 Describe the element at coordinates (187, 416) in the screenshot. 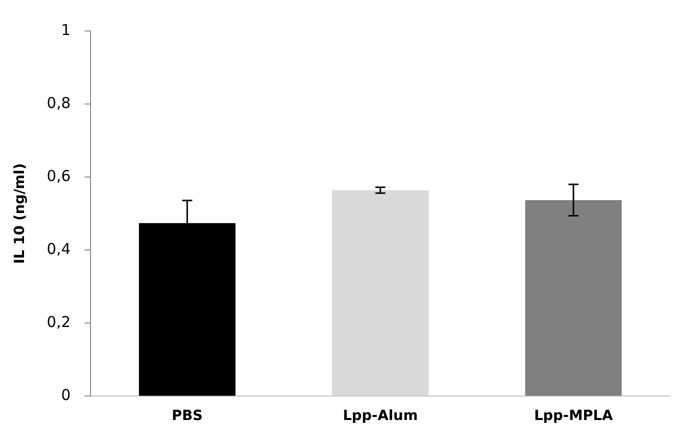

I see `x-tick-label: PBS` at that location.